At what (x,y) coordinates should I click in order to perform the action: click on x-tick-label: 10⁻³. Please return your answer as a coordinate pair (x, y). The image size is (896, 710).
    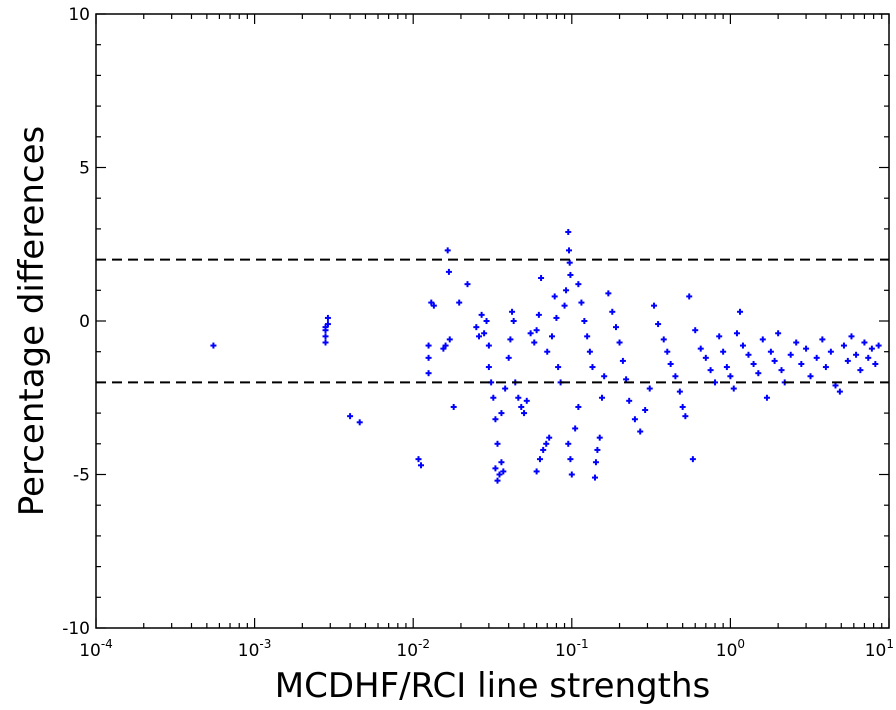
    Looking at the image, I should click on (255, 649).